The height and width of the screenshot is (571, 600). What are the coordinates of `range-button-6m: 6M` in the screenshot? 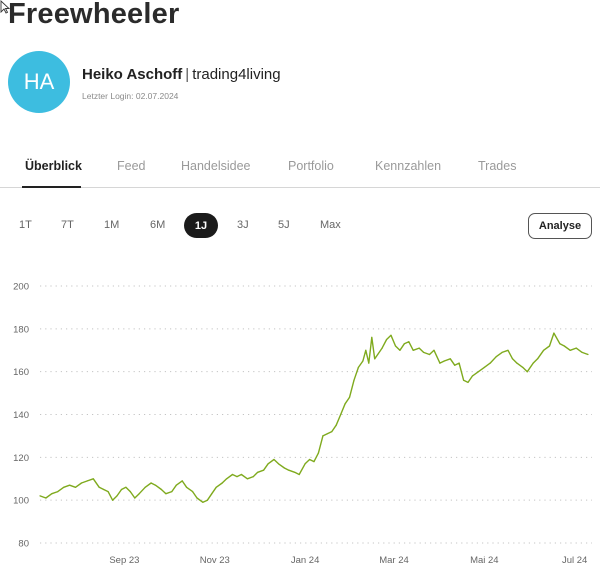 It's located at (158, 225).